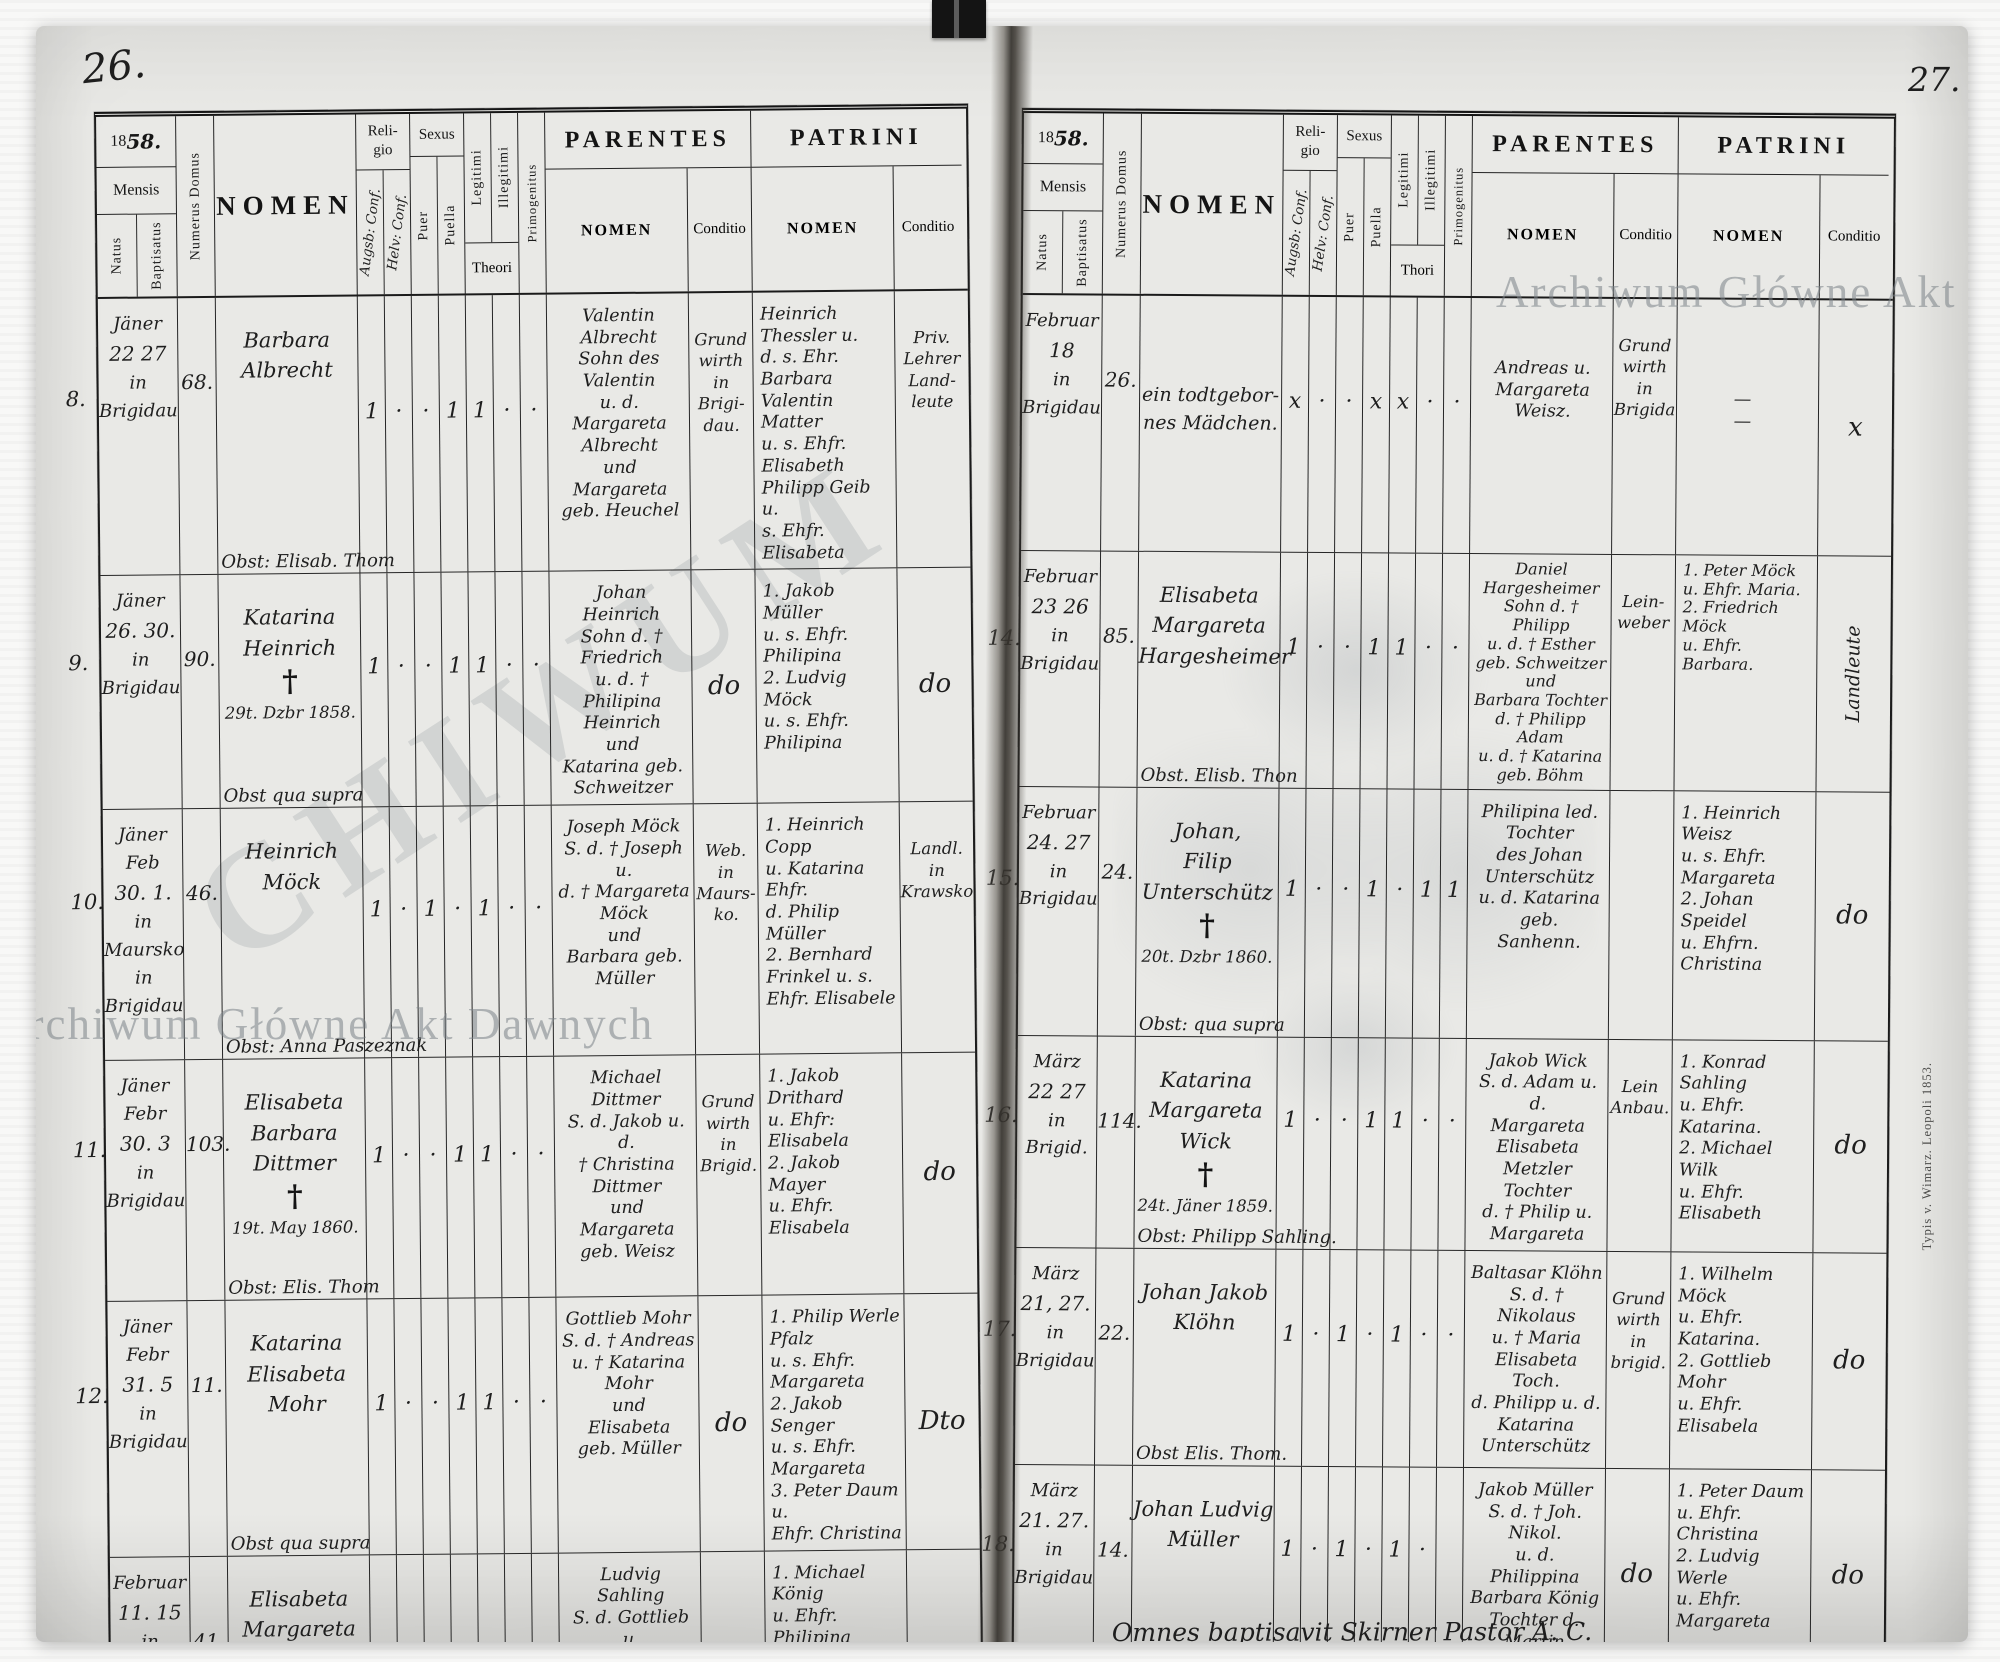 The width and height of the screenshot is (2000, 1662). Describe the element at coordinates (620, 511) in the screenshot. I see `text-line: geb. Heuchel` at that location.